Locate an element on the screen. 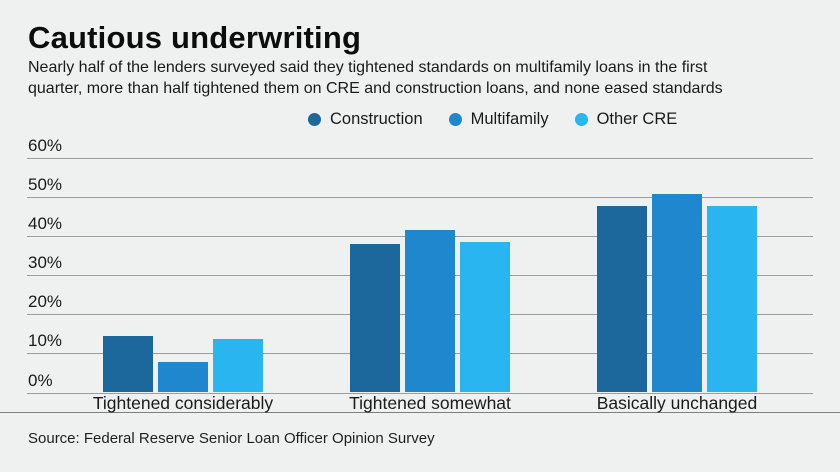  legend-item-multifamily: Multifamily is located at coordinates (498, 119).